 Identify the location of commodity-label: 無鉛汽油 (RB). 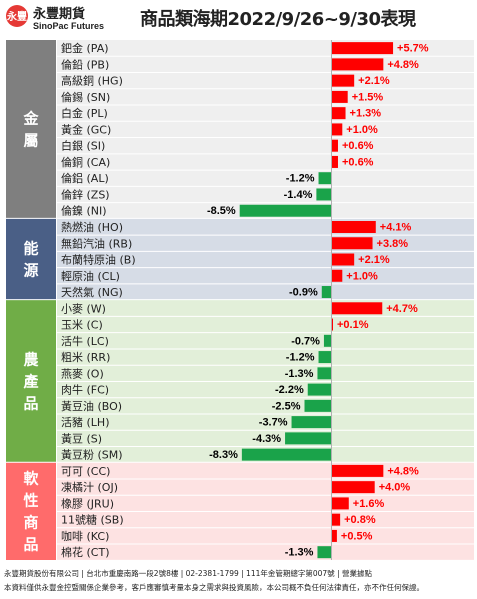
(96, 243).